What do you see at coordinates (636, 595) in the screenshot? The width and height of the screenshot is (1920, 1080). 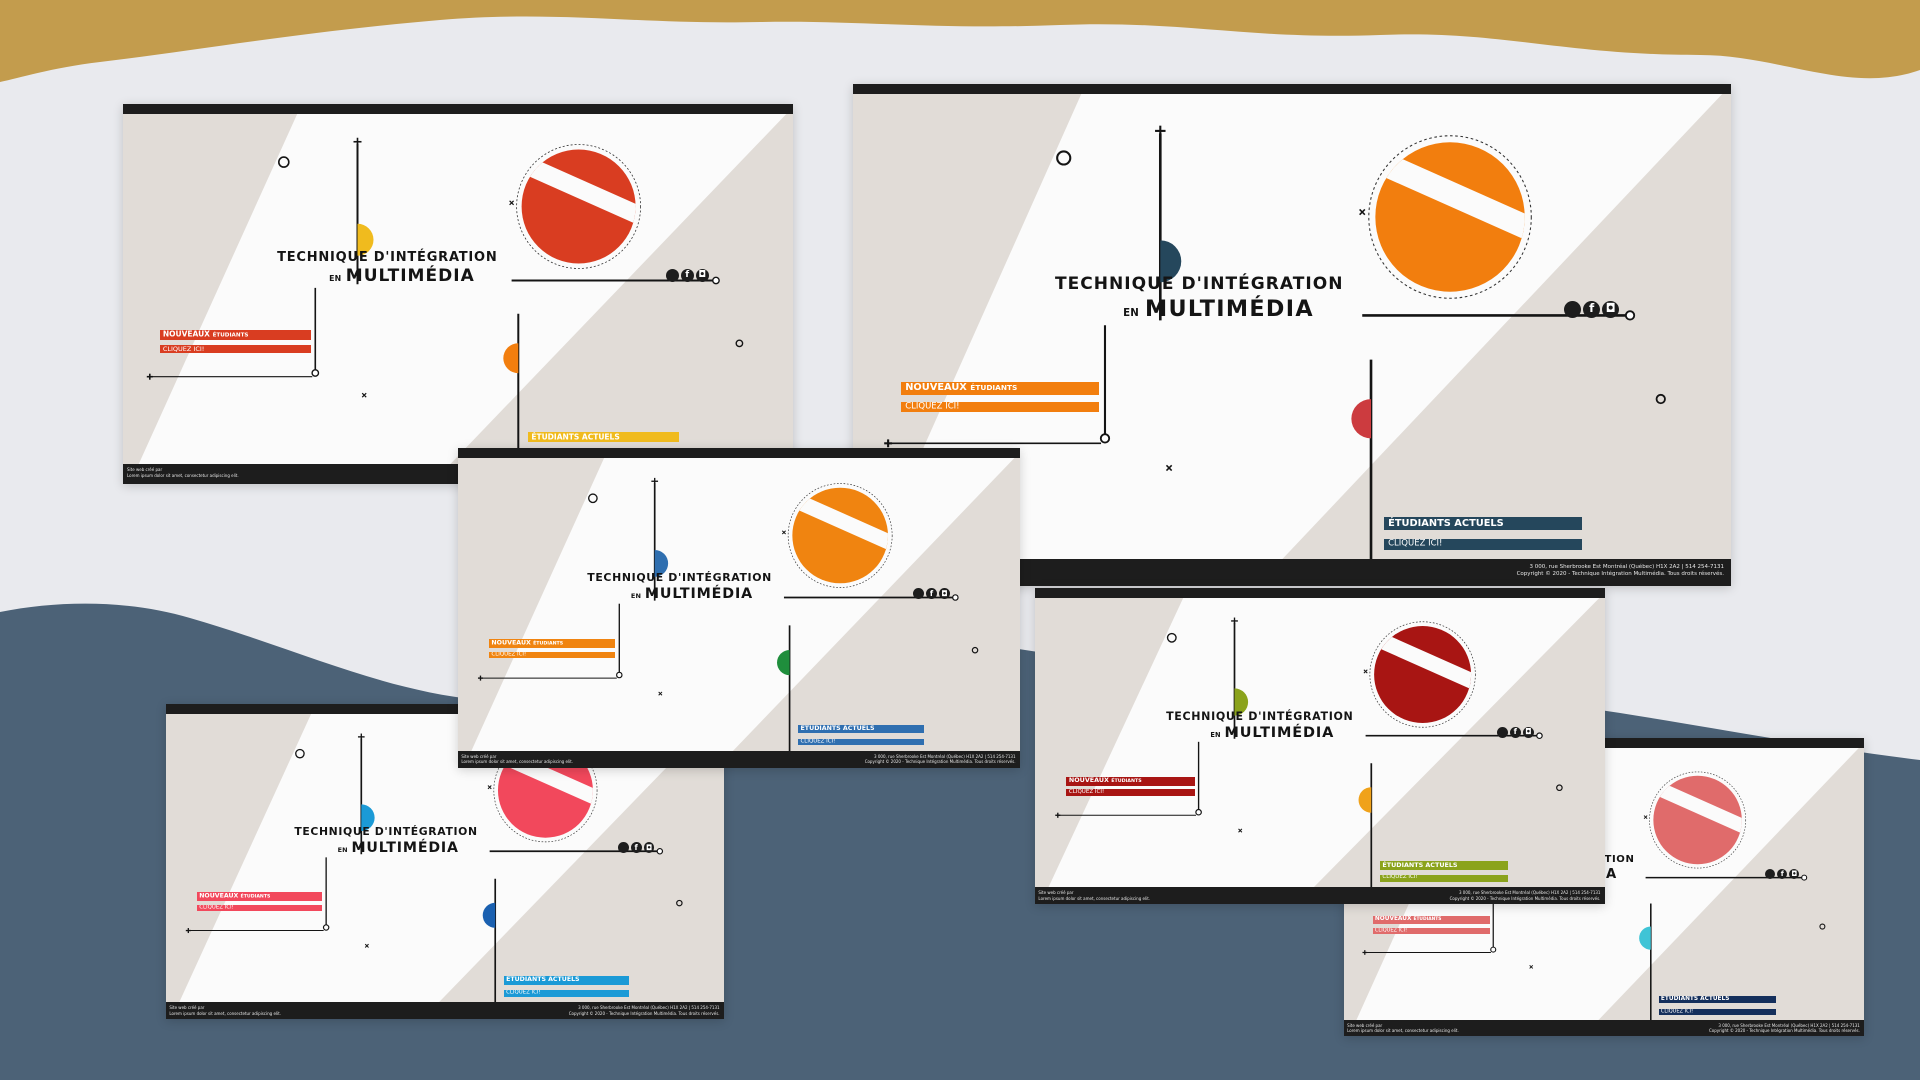 I see `title-en: EN` at bounding box center [636, 595].